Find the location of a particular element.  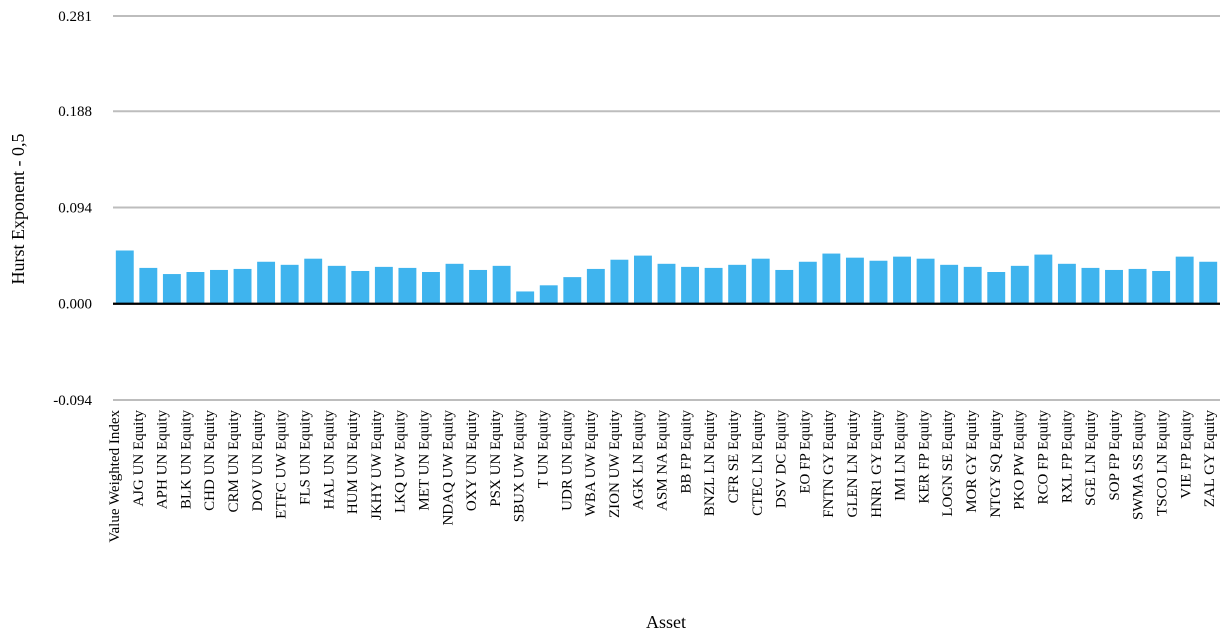

y-tick-label: 0.000 is located at coordinates (75, 305).